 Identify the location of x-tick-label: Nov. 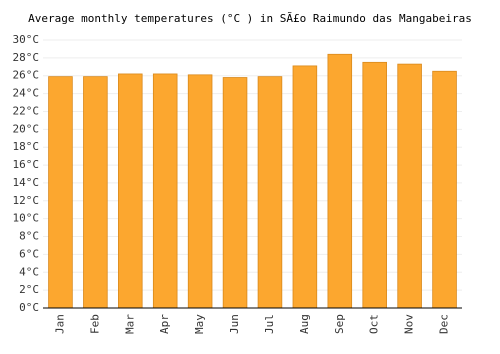
(409, 324).